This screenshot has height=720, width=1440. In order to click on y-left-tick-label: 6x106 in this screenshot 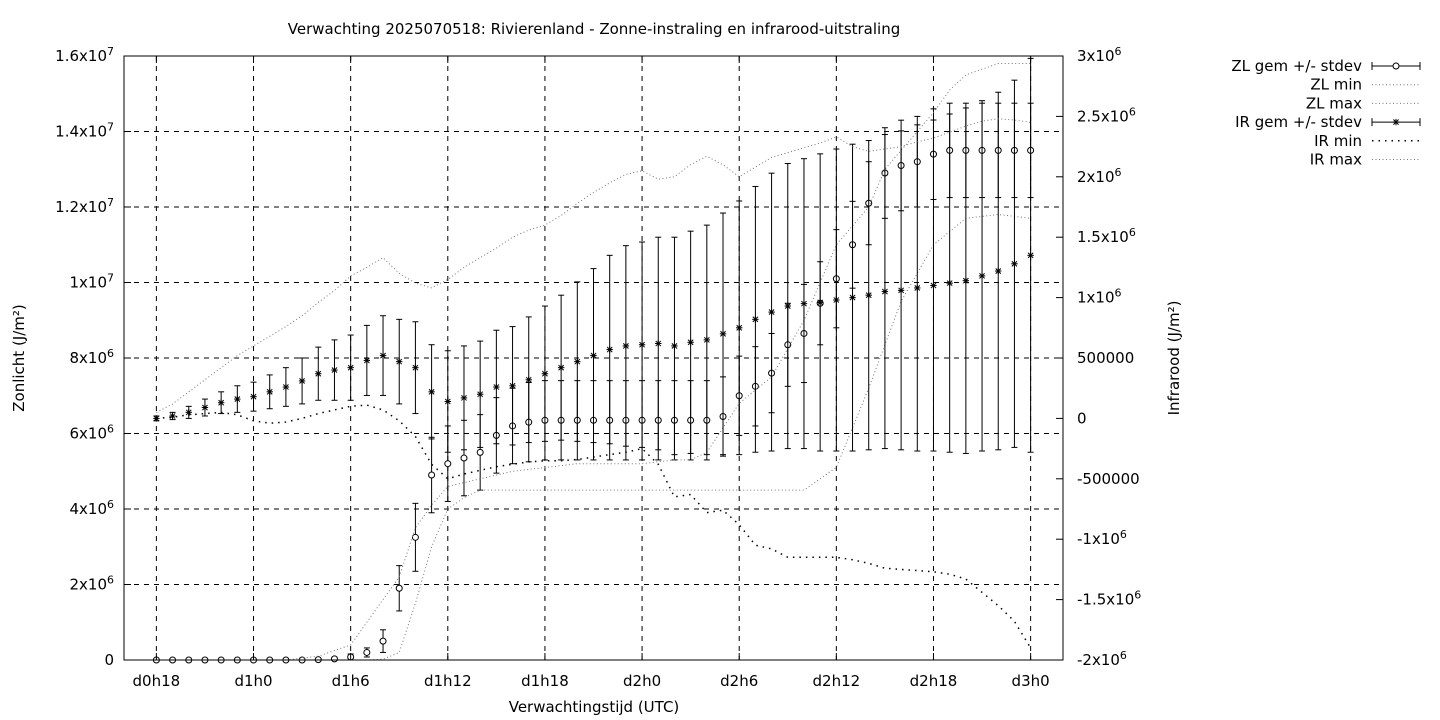, I will do `click(91, 433)`.